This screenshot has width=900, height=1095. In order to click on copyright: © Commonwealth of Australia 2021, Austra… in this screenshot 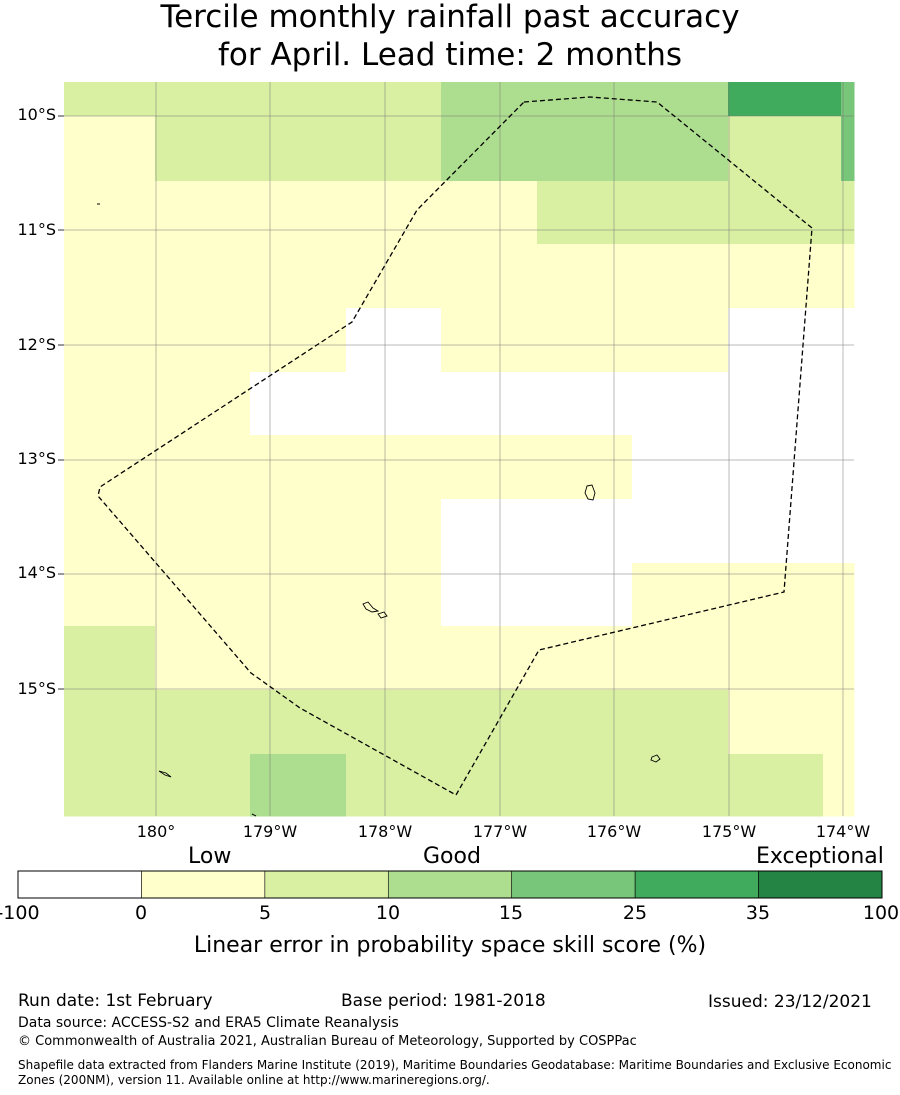, I will do `click(327, 1041)`.